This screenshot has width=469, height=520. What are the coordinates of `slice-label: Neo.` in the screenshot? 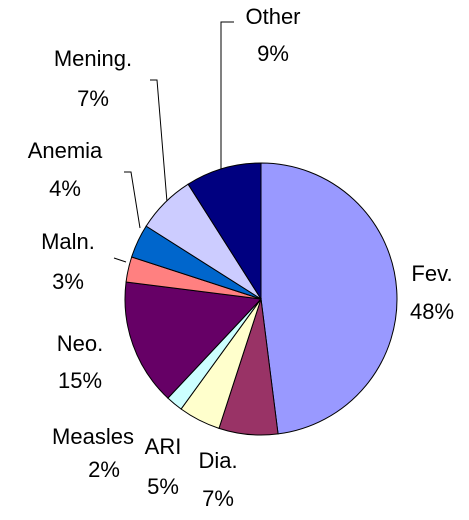 It's located at (80, 343).